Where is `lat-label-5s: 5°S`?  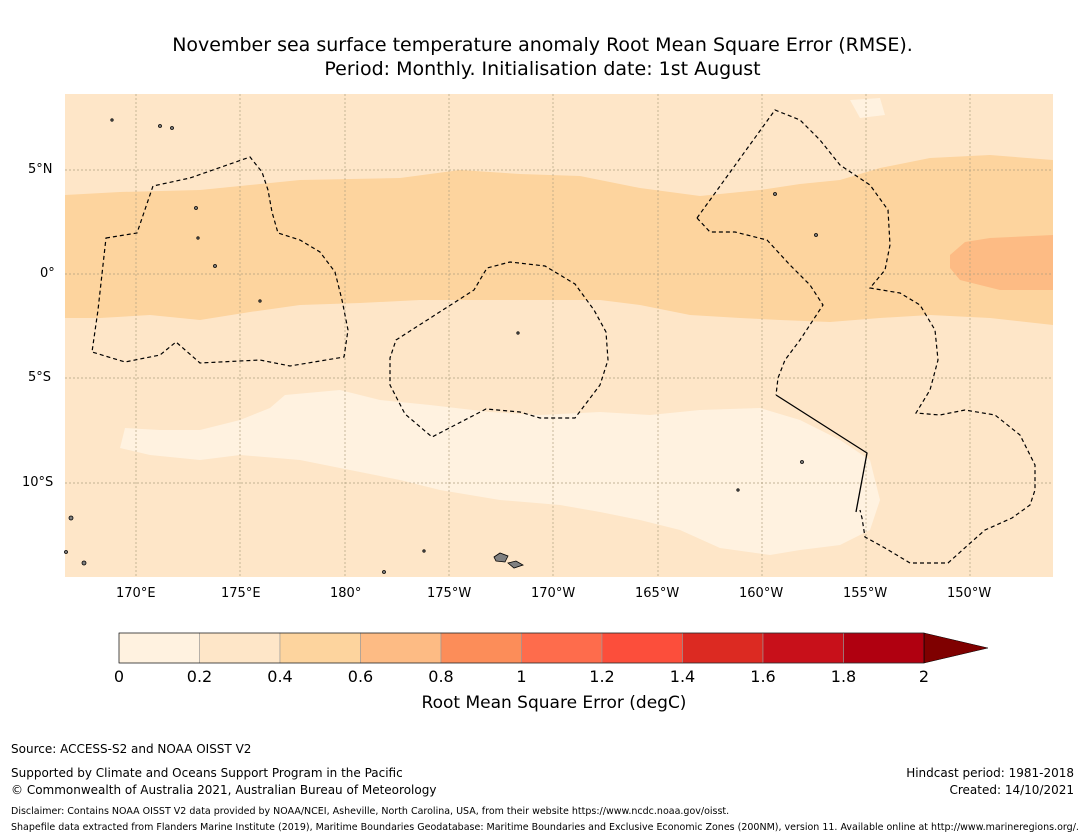
lat-label-5s: 5°S is located at coordinates (40, 377).